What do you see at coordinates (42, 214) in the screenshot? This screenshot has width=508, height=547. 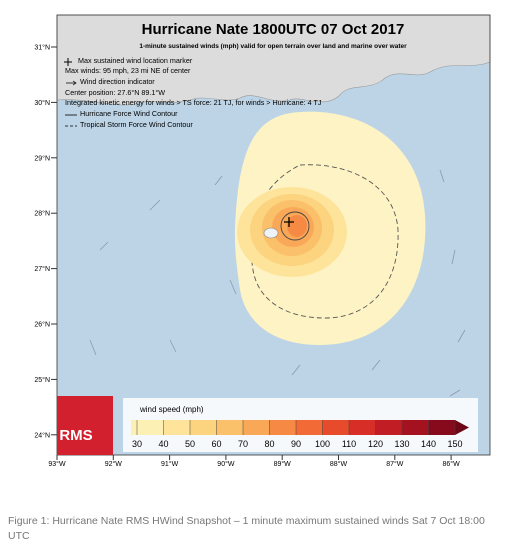 I see `lat-label: 28°N` at bounding box center [42, 214].